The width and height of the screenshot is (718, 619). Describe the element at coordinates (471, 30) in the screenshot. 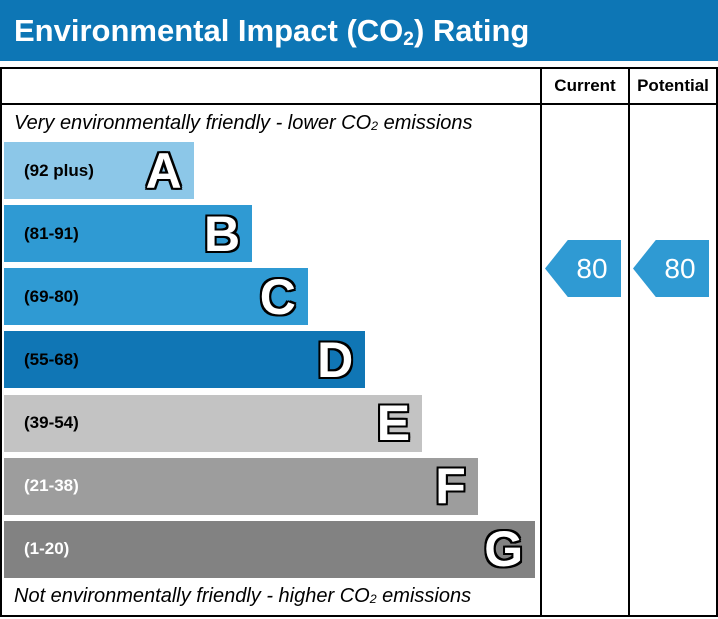

I see `title-text-post: ) Rating` at that location.